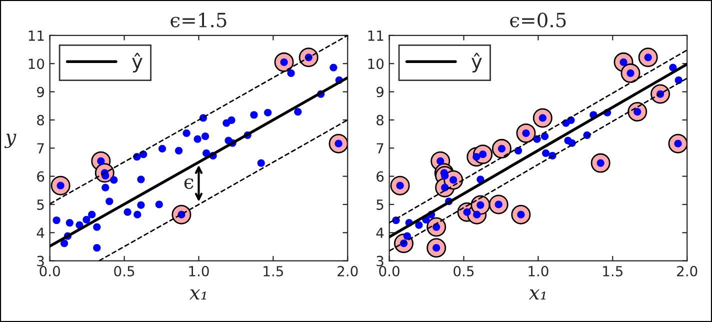 The width and height of the screenshot is (712, 322). I want to click on annotation: ϵ, so click(189, 183).